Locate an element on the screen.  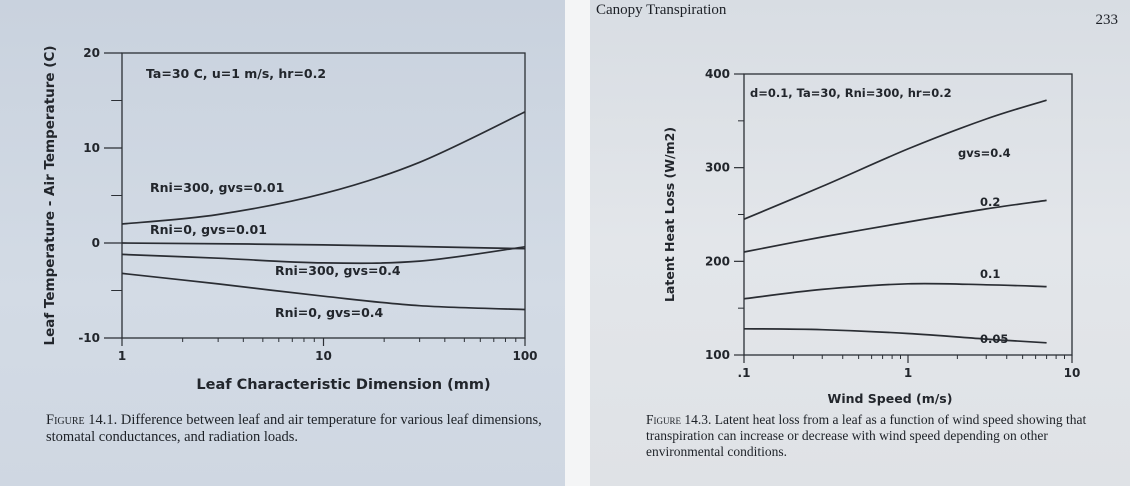
series-label: Rni=0, gvs=0.4 is located at coordinates (329, 312).